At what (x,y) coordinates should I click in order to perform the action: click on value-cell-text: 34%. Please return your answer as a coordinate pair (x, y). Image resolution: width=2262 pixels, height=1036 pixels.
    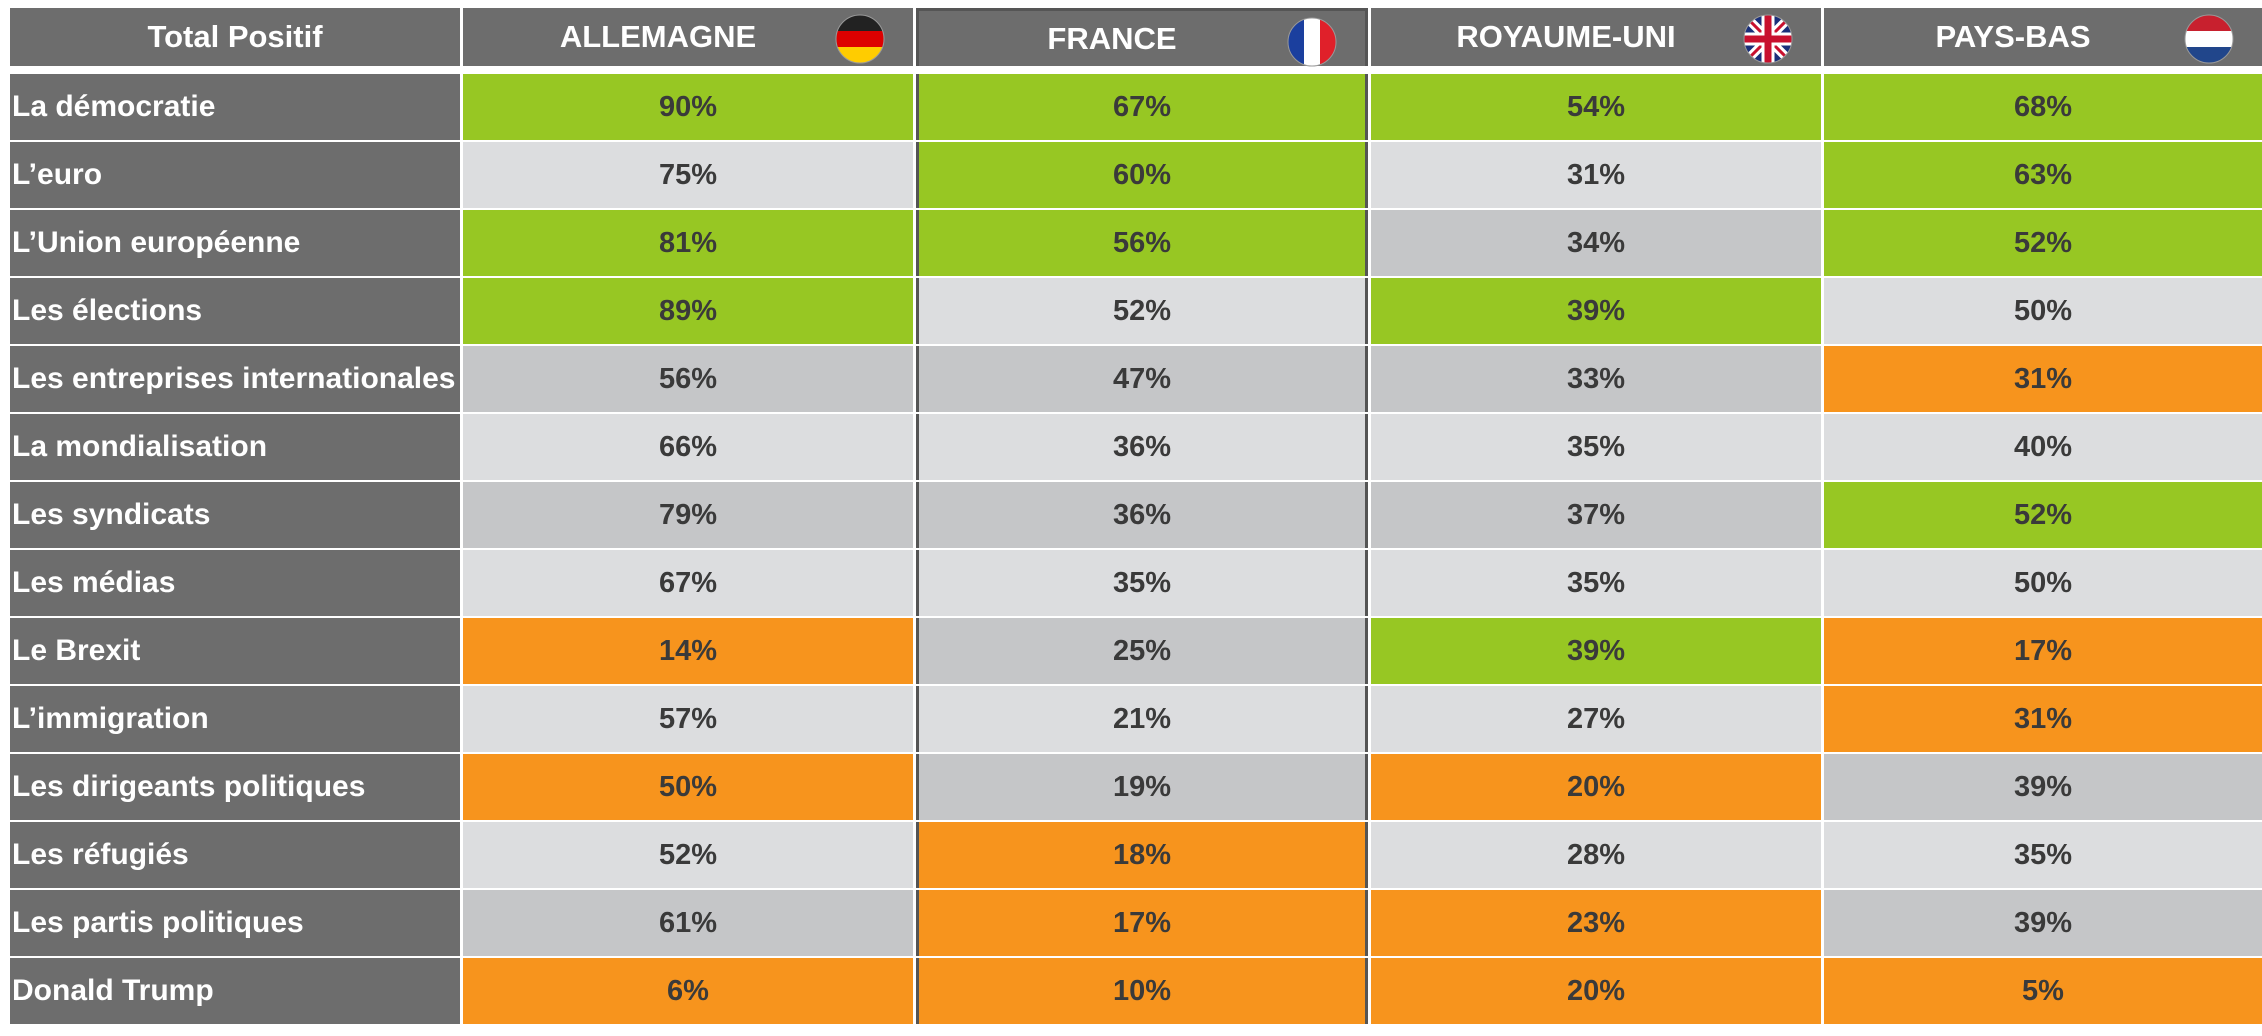
    Looking at the image, I should click on (1596, 242).